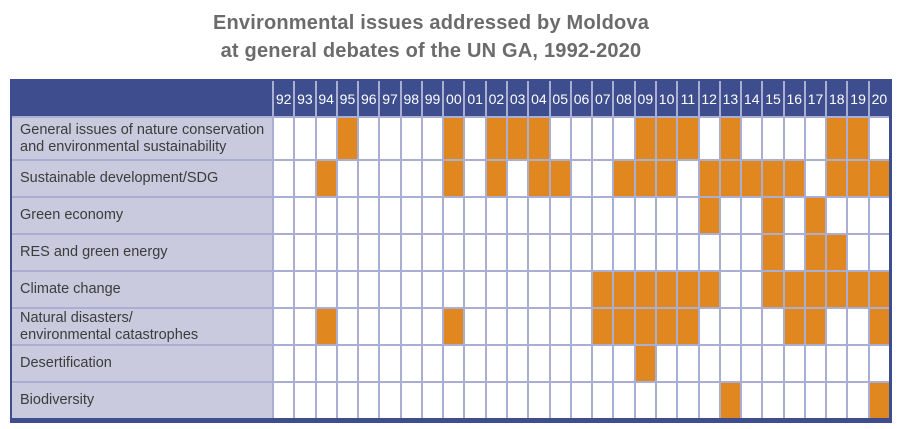 The image size is (900, 429). Describe the element at coordinates (837, 252) in the screenshot. I see `matrix-cell-r3-y18` at that location.